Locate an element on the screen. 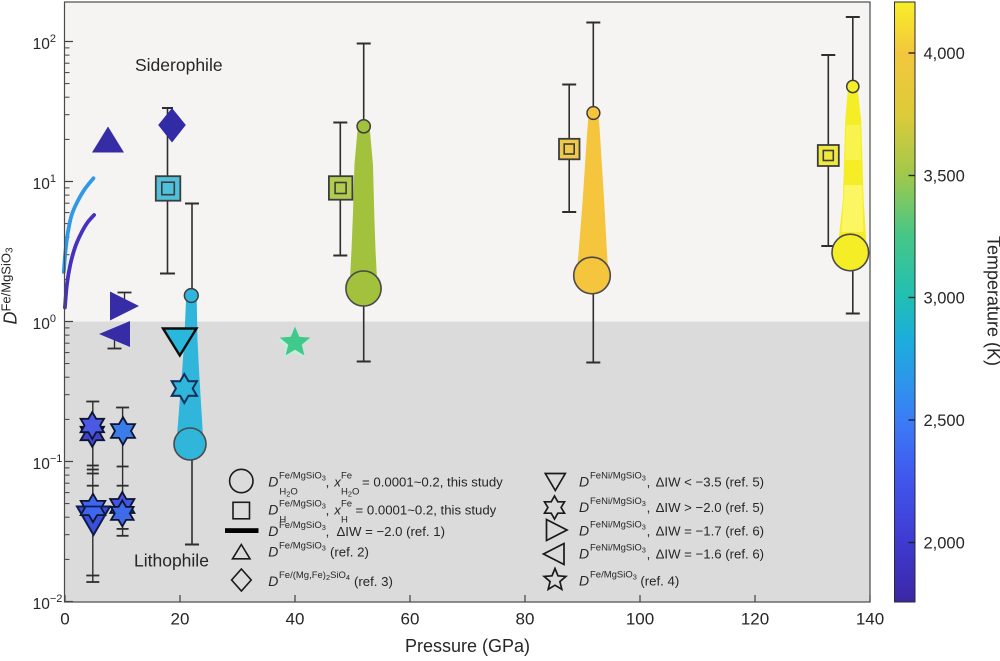 Image resolution: width=1000 pixels, height=661 pixels. svg-text: Pressure (GPa) is located at coordinates (467, 646).